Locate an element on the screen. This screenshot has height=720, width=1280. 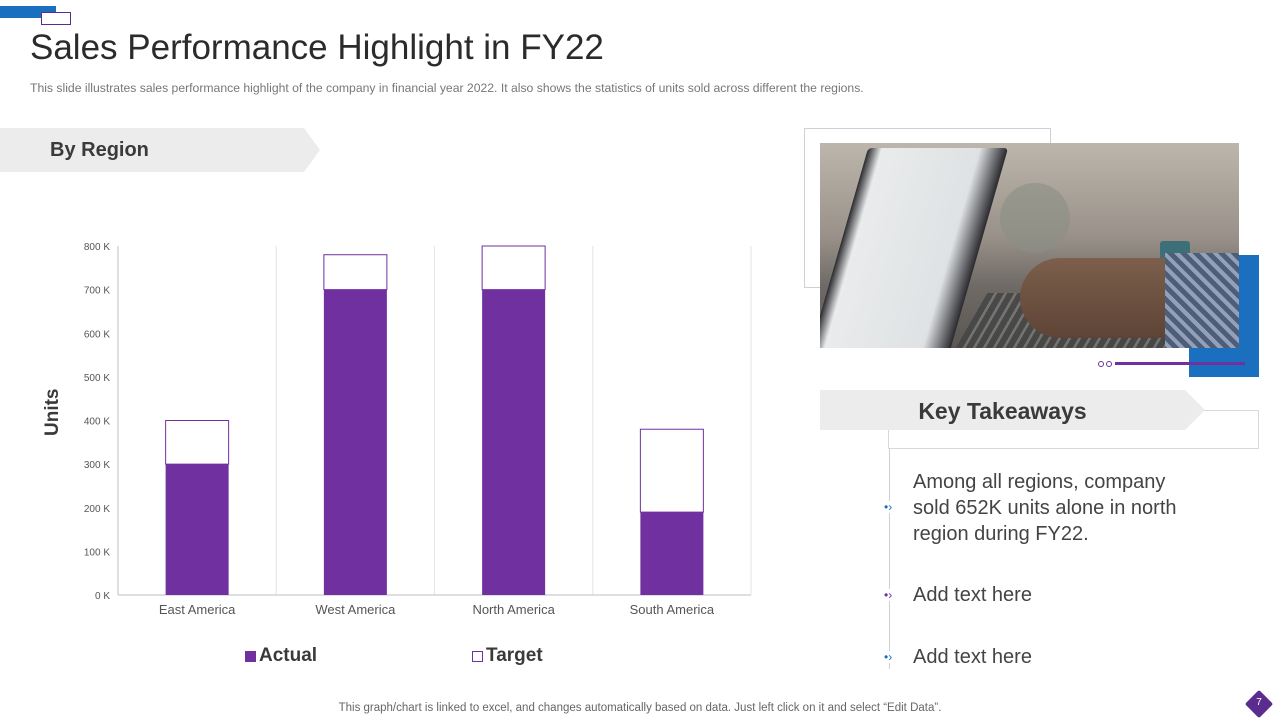
photo-underline is located at coordinates (1180, 363).